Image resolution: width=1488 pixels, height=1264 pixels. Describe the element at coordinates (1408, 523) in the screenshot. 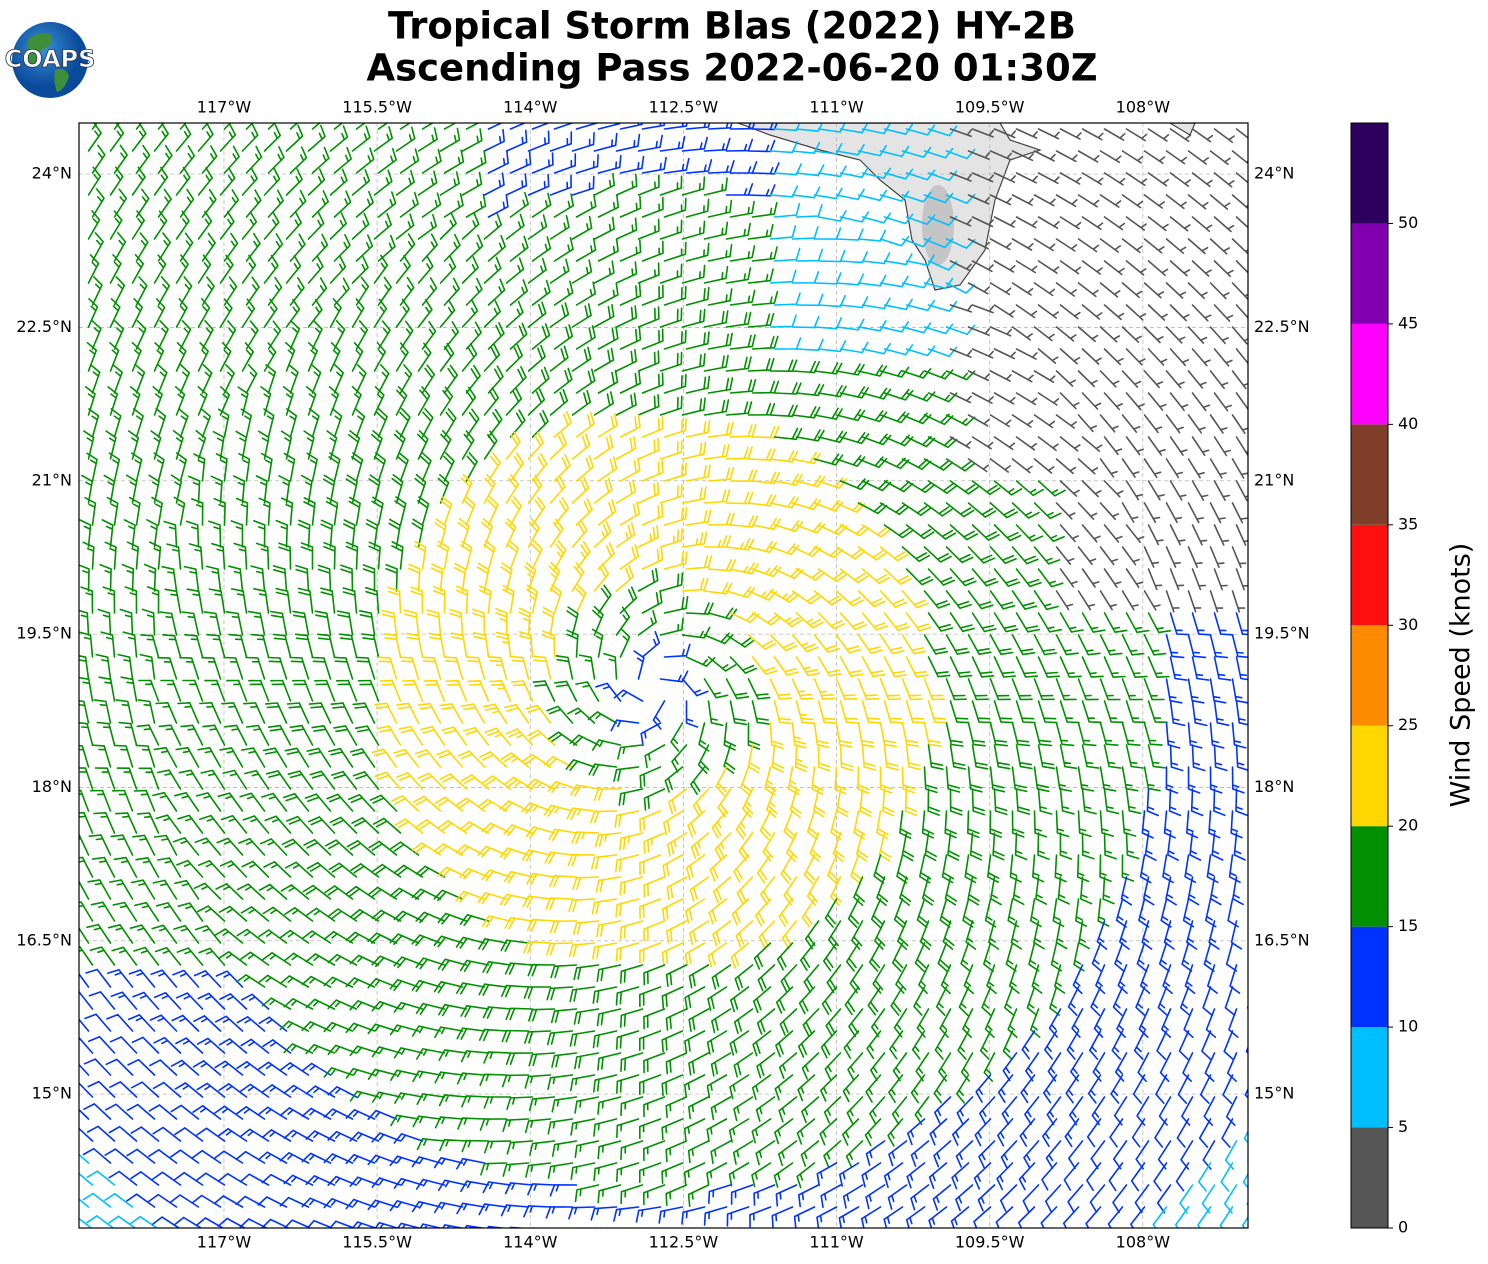

I see `colorbar-tick-label: 35` at that location.